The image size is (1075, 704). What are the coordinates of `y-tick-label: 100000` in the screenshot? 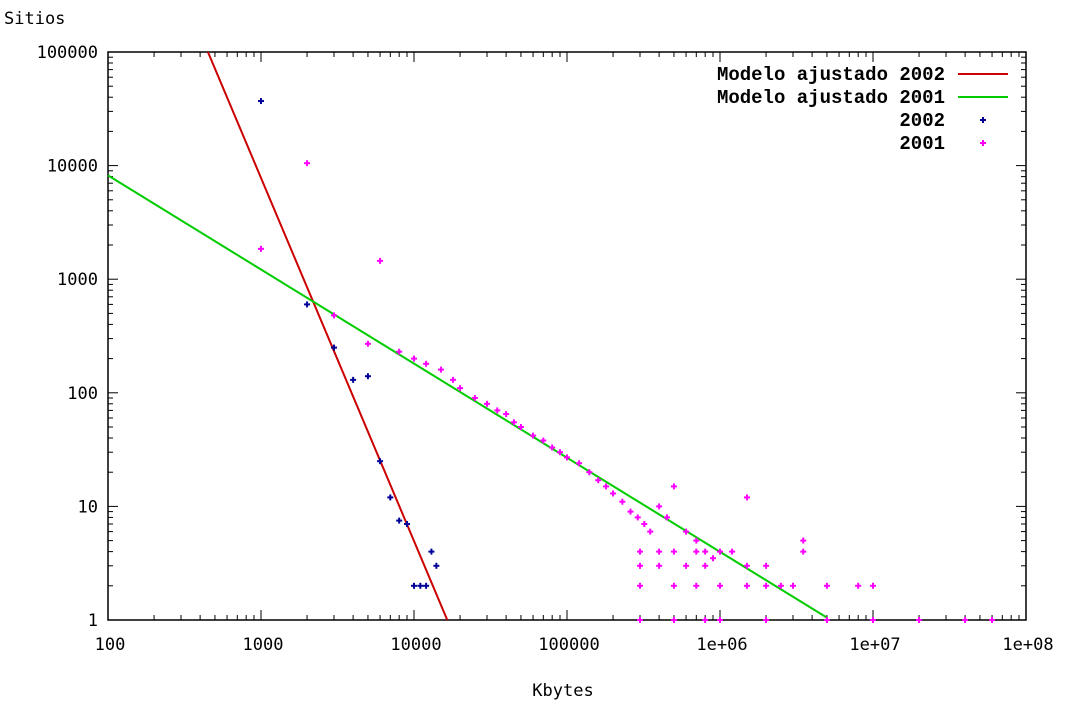 It's located at (67, 53).